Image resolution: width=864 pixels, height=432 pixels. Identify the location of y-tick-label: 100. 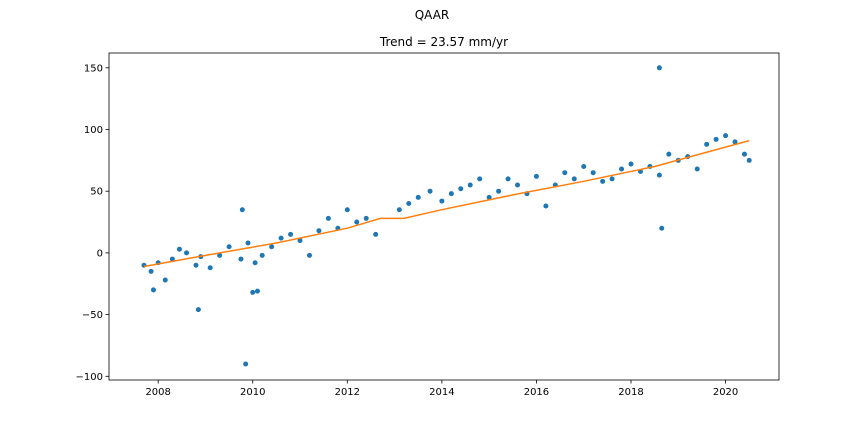
(93, 130).